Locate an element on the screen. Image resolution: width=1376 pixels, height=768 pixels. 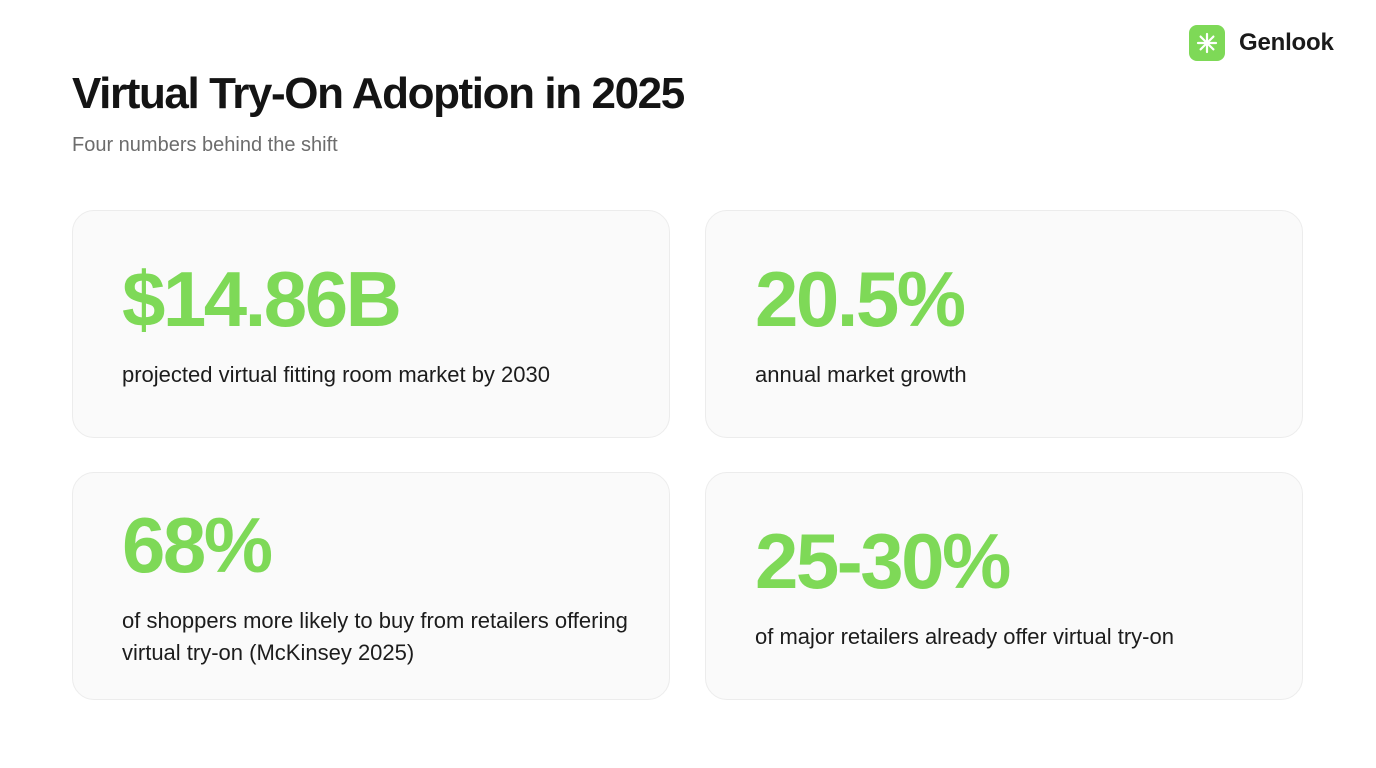
stat-value: 68% is located at coordinates (197, 545).